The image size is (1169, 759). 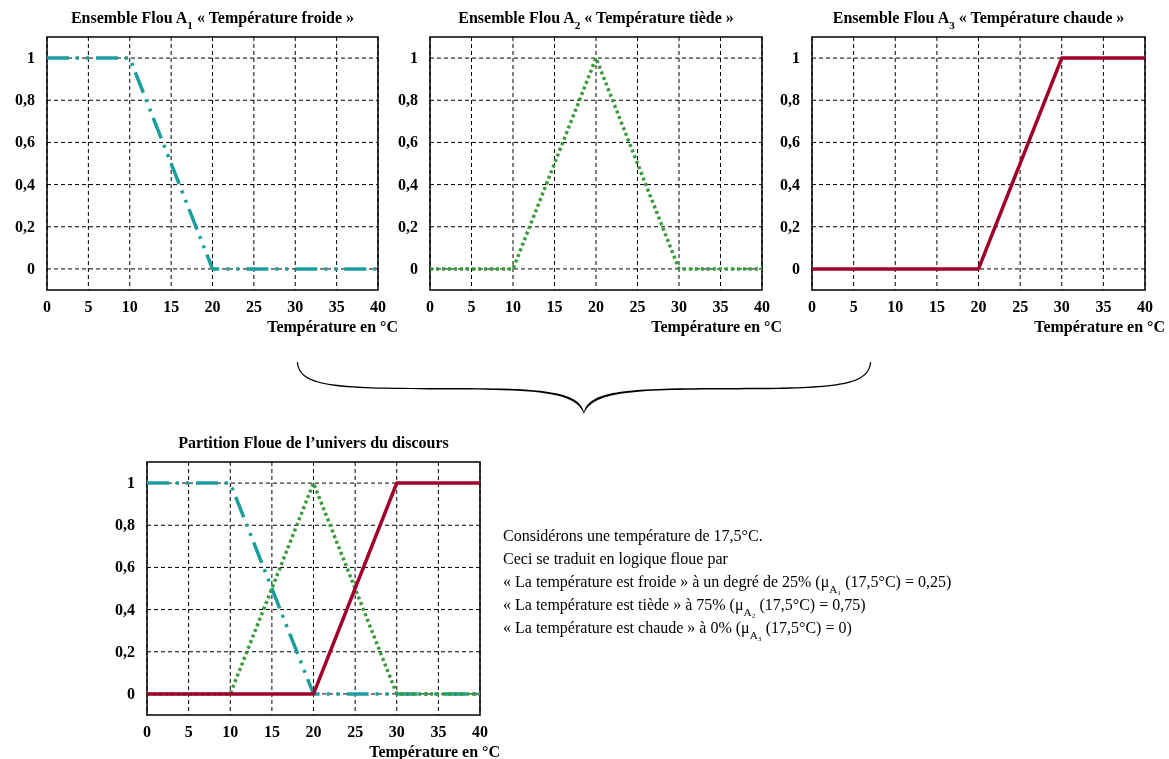 What do you see at coordinates (313, 442) in the screenshot?
I see `chart-title: Partition Floue de l’univers du discours` at bounding box center [313, 442].